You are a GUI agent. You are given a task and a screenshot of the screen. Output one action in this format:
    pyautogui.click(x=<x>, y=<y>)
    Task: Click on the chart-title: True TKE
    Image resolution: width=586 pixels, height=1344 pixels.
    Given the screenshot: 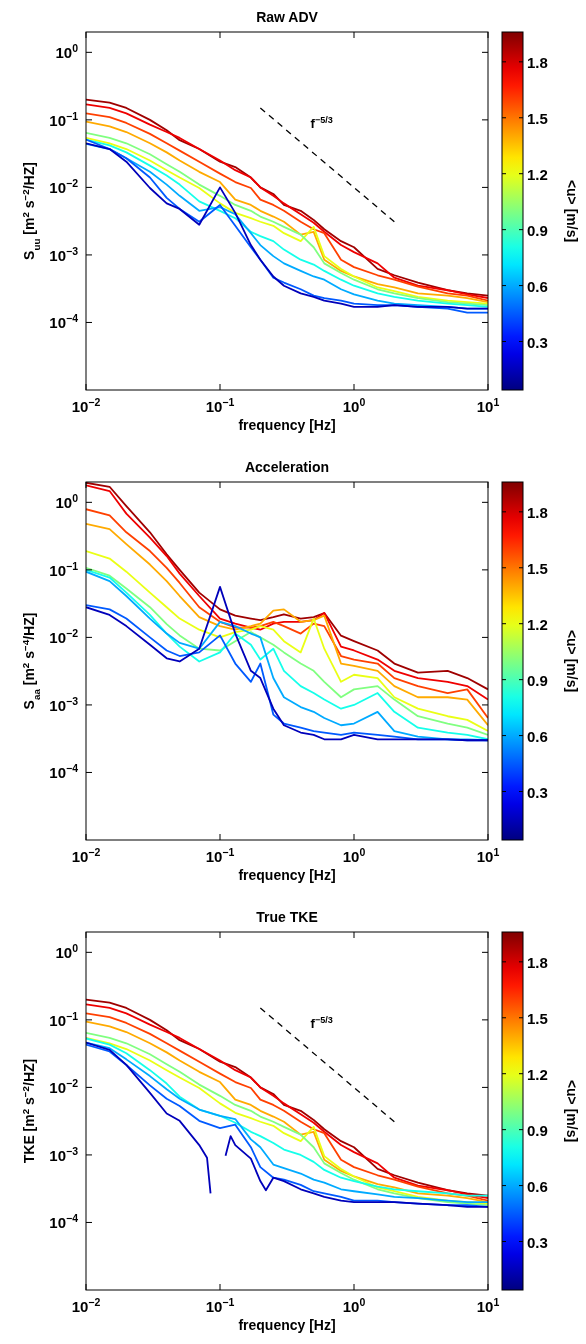 What is the action you would take?
    pyautogui.click(x=287, y=917)
    